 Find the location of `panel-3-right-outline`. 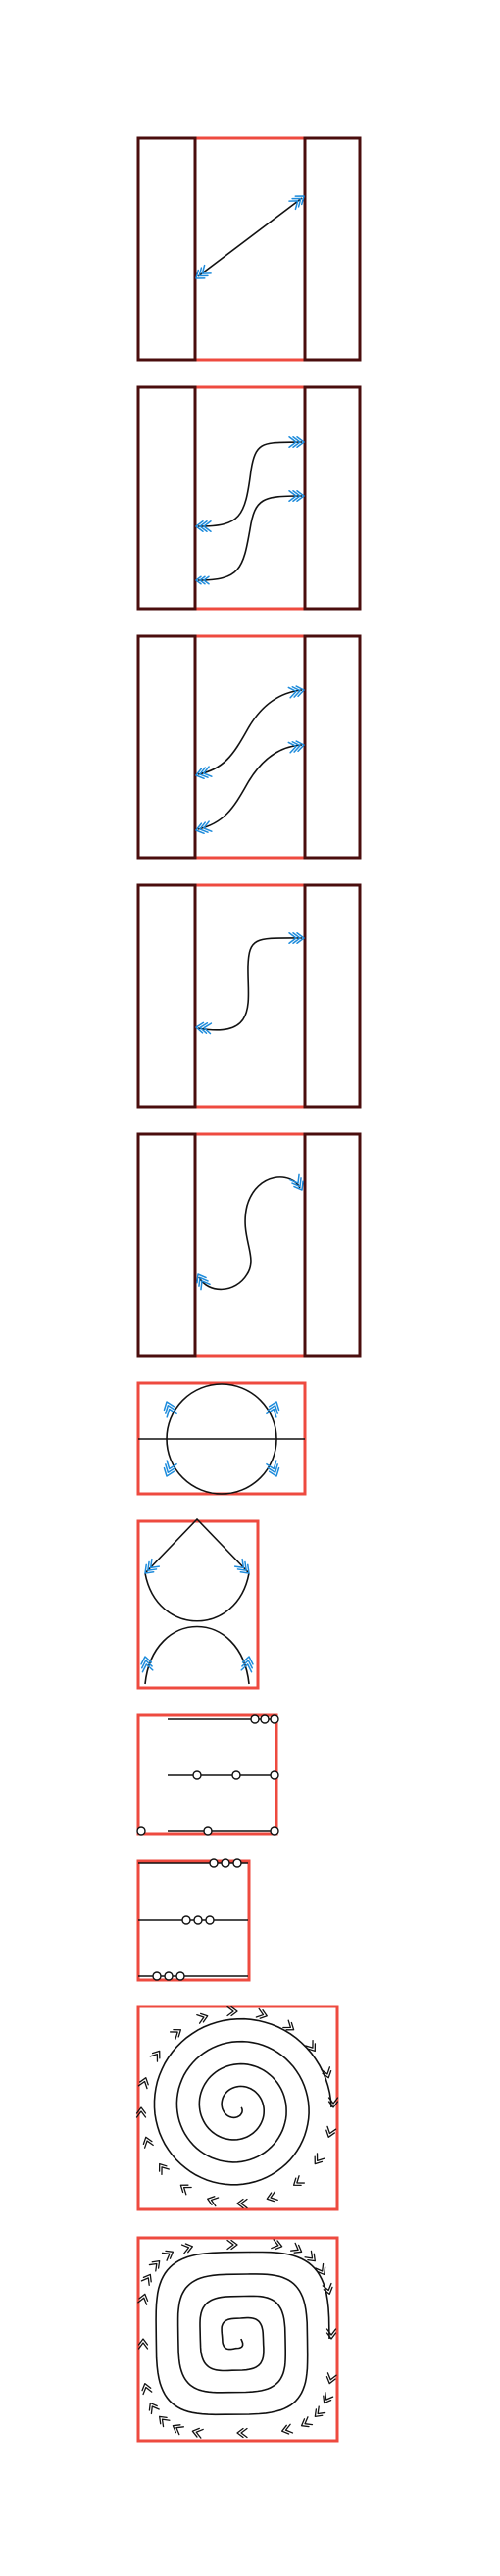

panel-3-right-outline is located at coordinates (332, 747).